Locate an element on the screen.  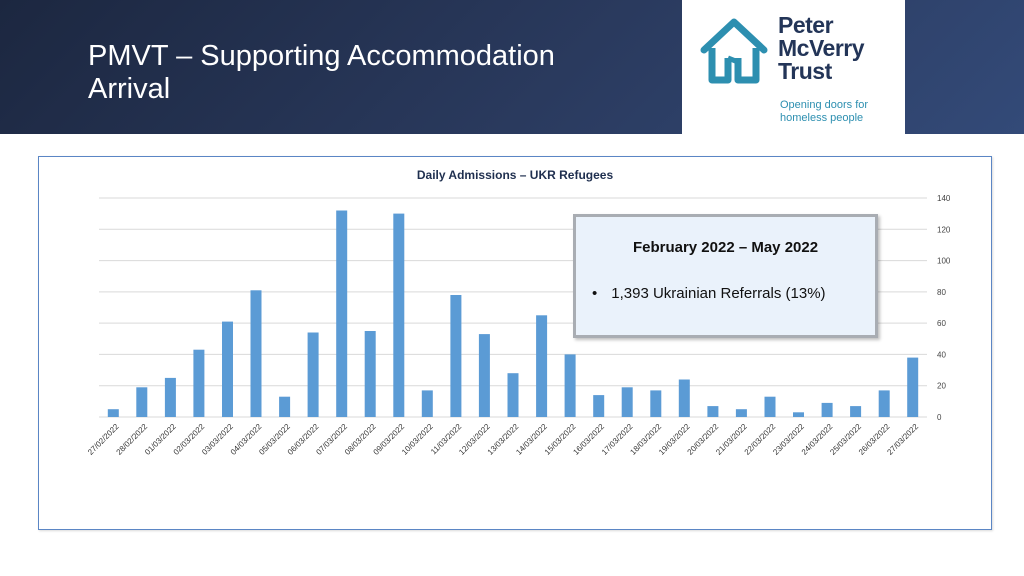
logo-name: Peter McVerry Trust is located at coordinates (821, 48).